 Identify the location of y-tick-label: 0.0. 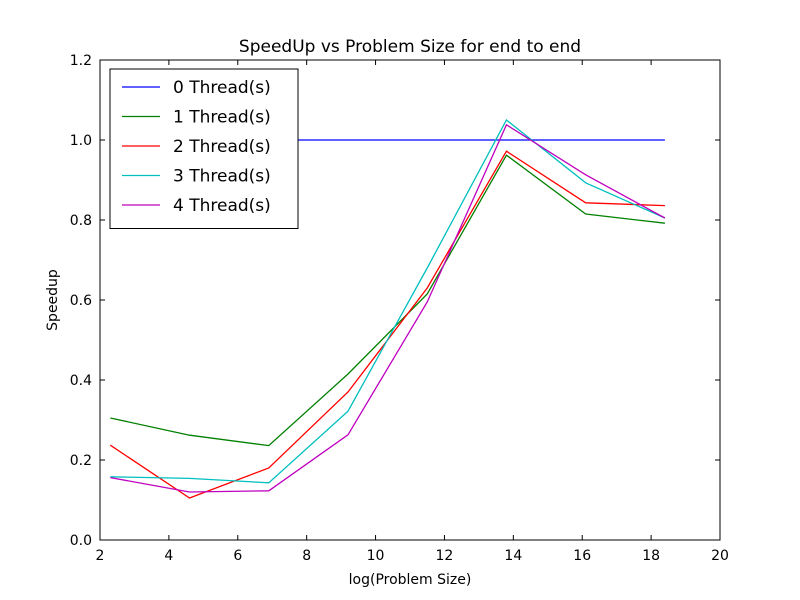
(81, 541).